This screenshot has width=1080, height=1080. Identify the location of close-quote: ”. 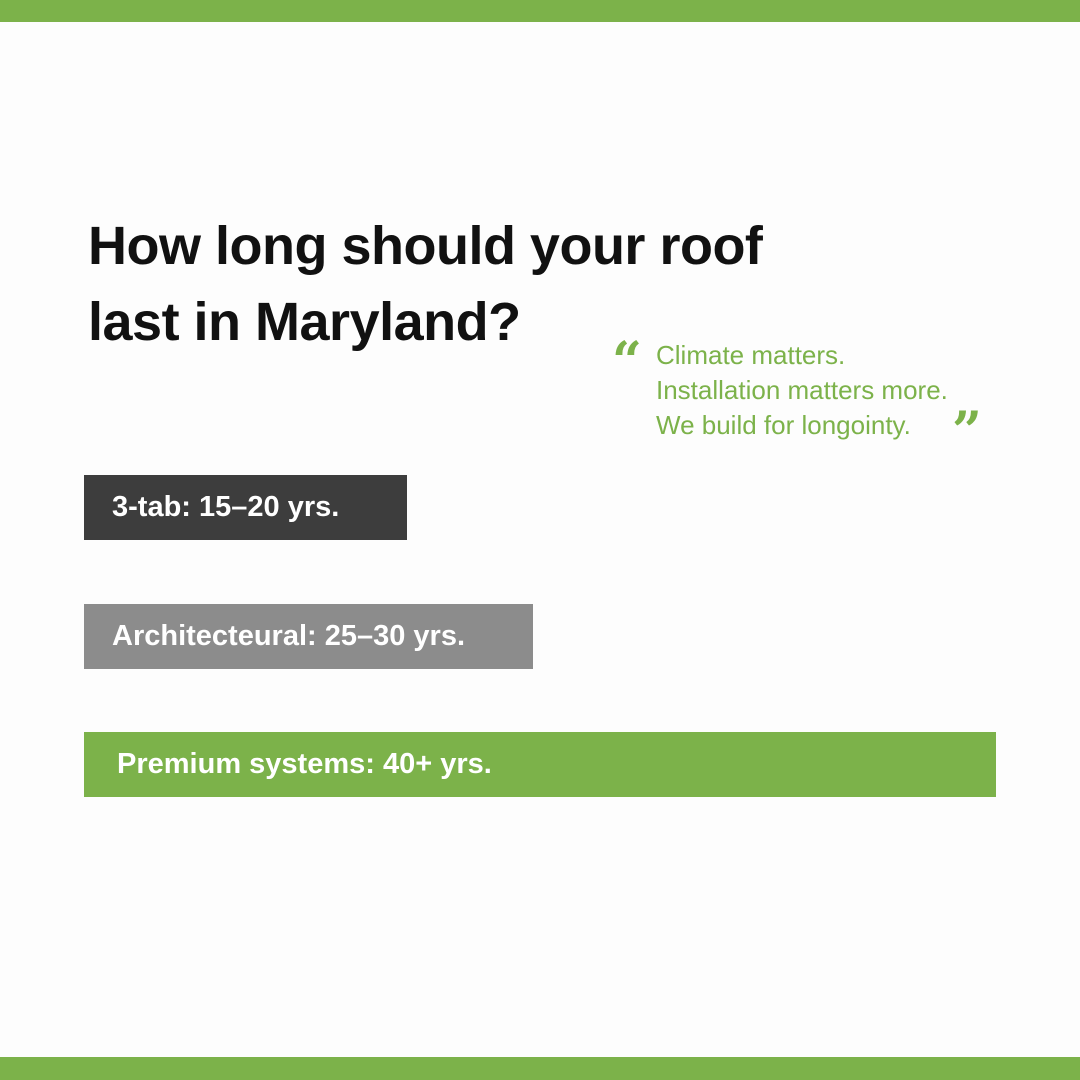
(967, 431).